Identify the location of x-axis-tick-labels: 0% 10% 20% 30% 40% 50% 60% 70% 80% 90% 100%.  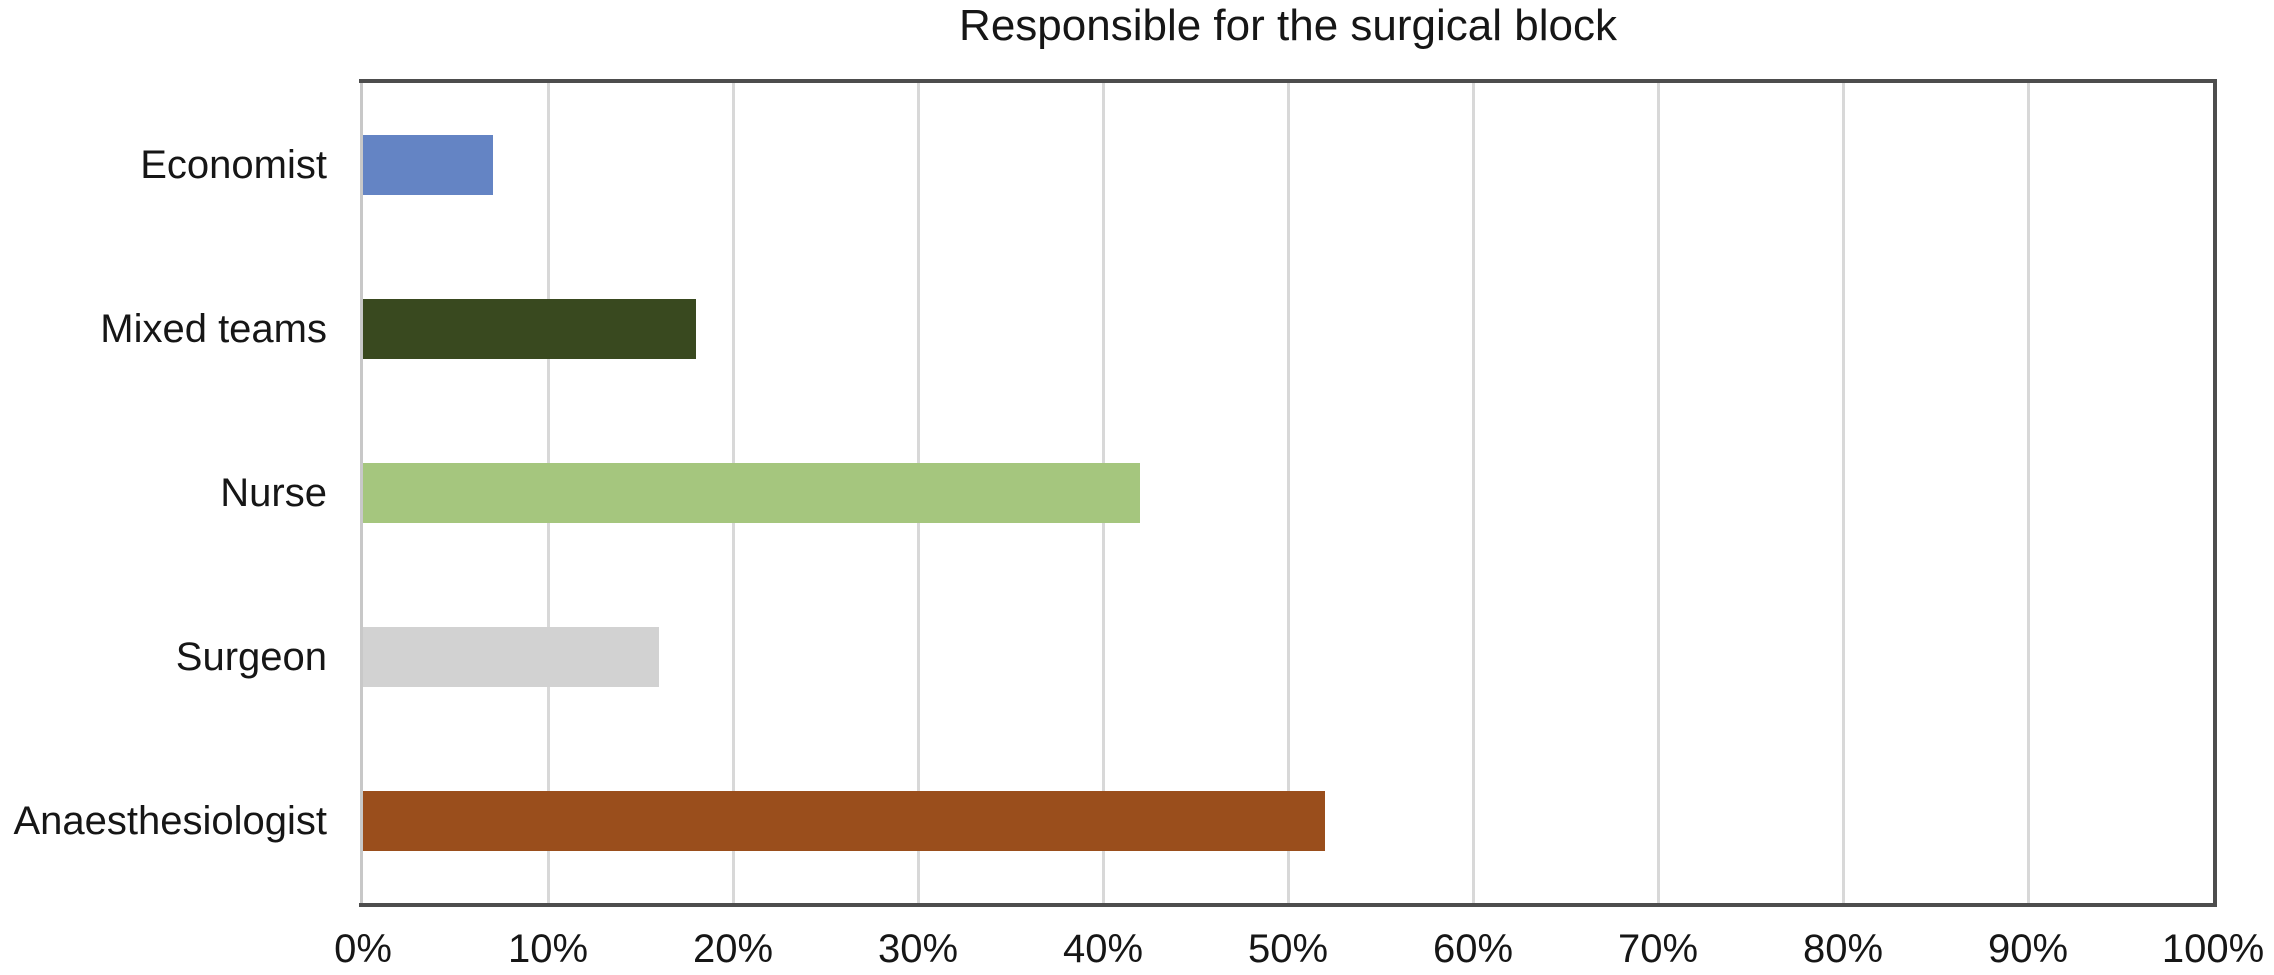
(1137, 950).